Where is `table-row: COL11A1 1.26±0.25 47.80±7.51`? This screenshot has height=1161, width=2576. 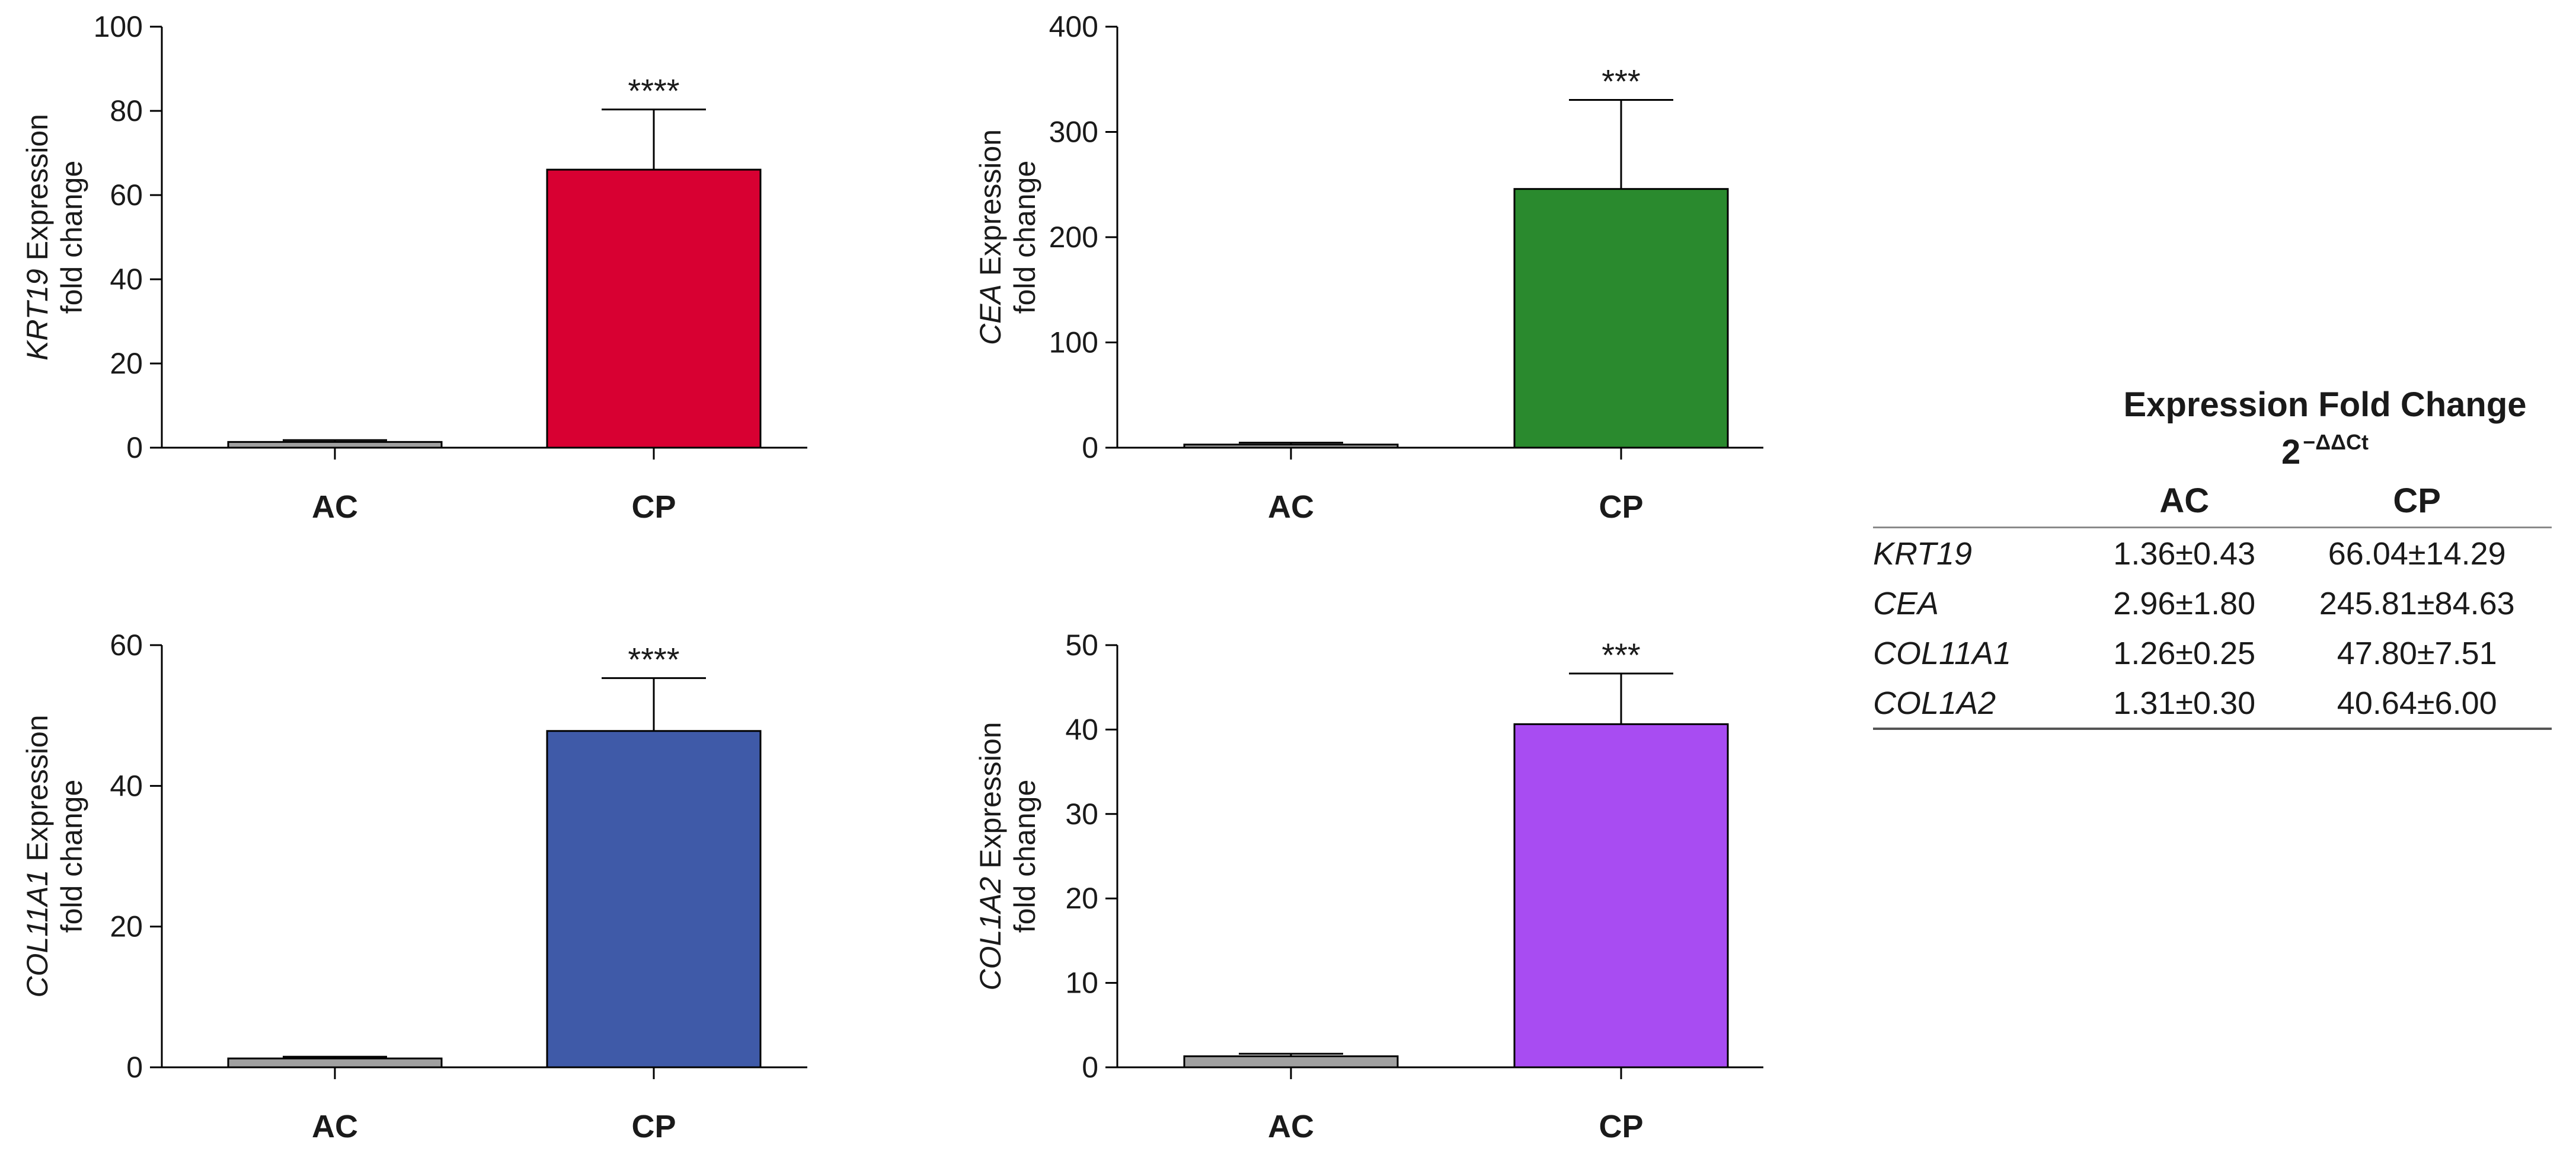 table-row: COL11A1 1.26±0.25 47.80±7.51 is located at coordinates (2212, 653).